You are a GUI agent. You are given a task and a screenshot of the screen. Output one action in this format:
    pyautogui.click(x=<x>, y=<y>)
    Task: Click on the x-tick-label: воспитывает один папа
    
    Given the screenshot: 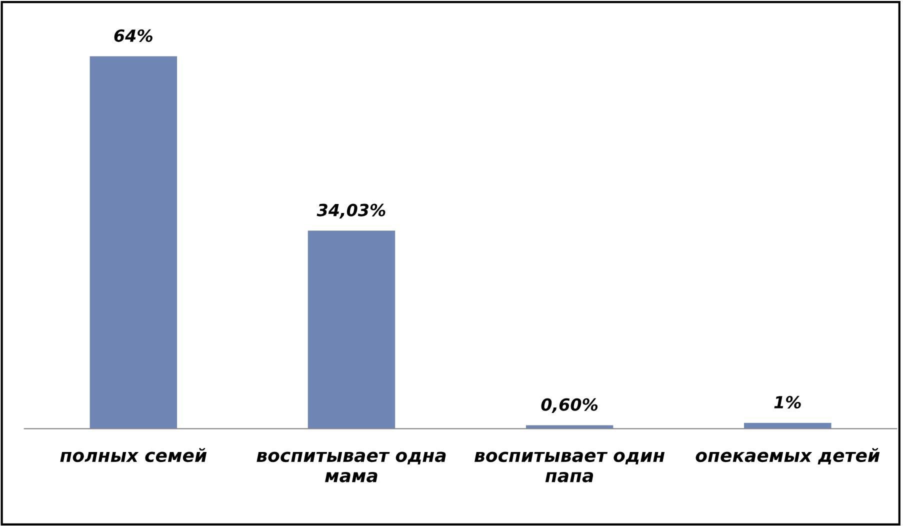 What is the action you would take?
    pyautogui.click(x=569, y=467)
    